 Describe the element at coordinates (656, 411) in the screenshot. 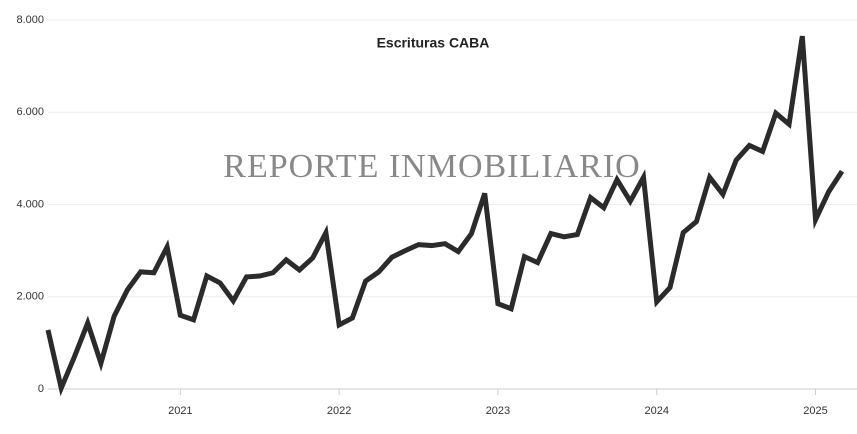

I see `x-tick-label: 2024` at that location.